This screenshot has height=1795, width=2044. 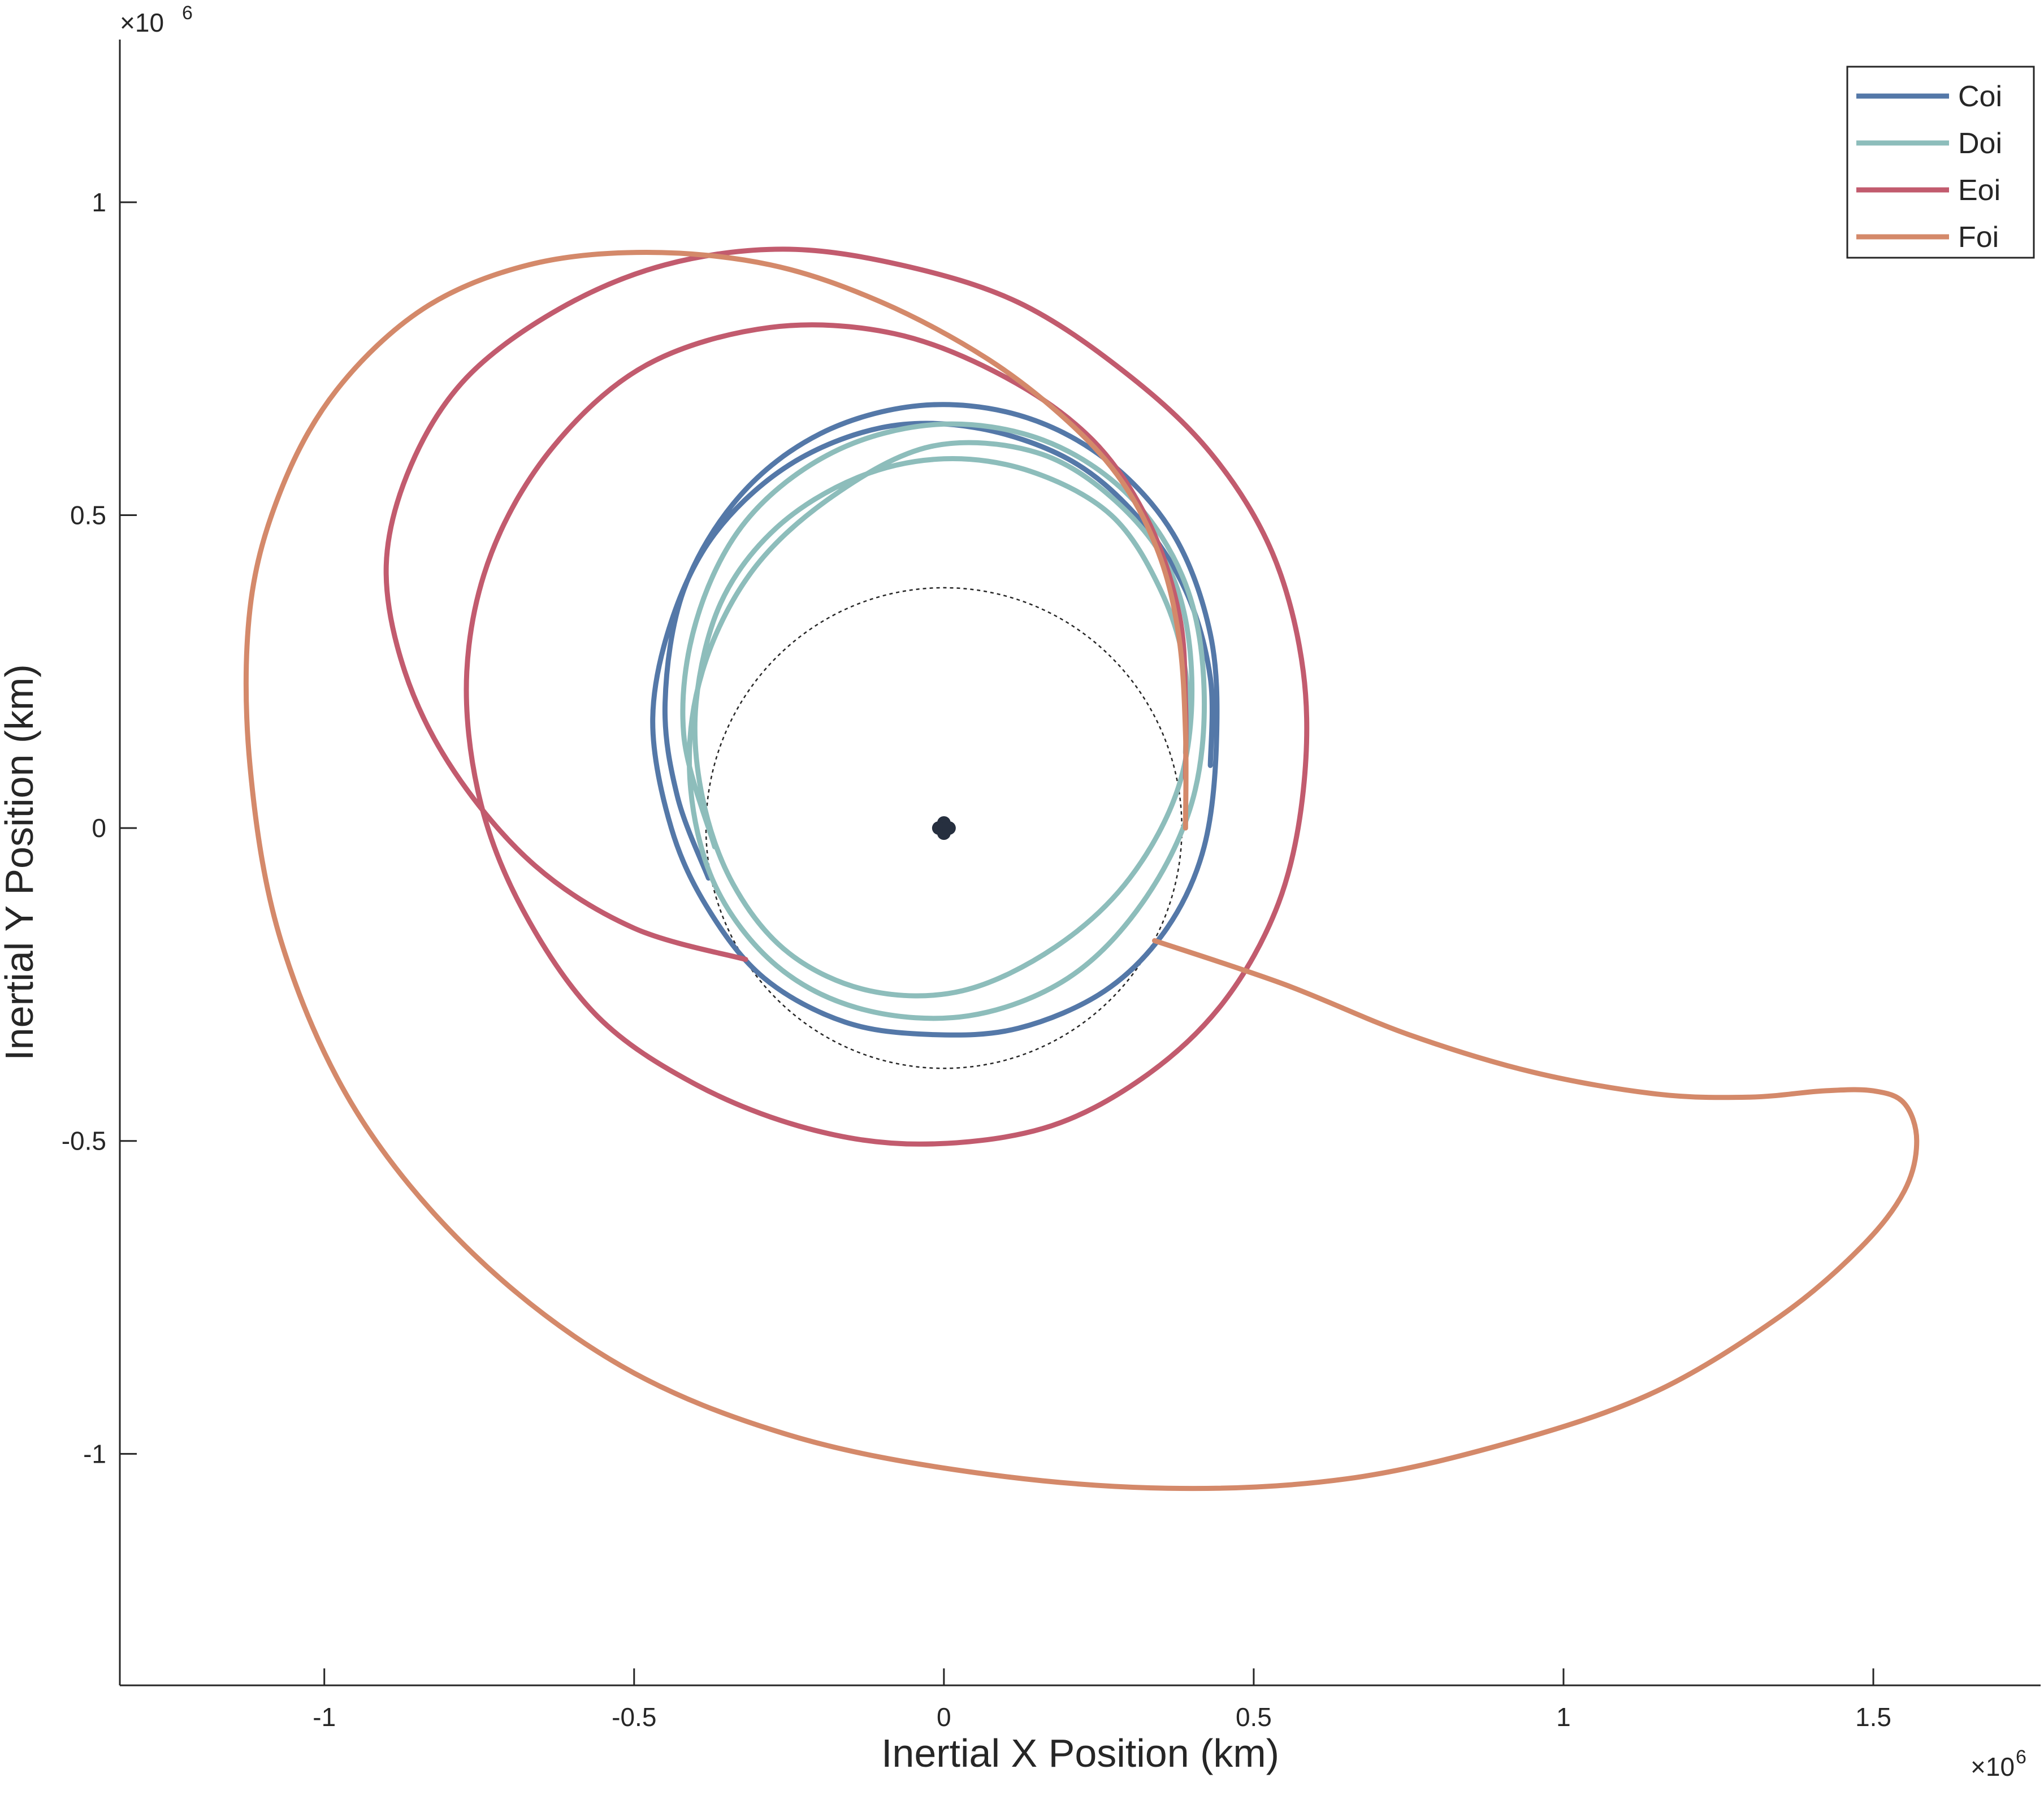 I want to click on x-exponent-label: ×10 6, so click(x=1998, y=1763).